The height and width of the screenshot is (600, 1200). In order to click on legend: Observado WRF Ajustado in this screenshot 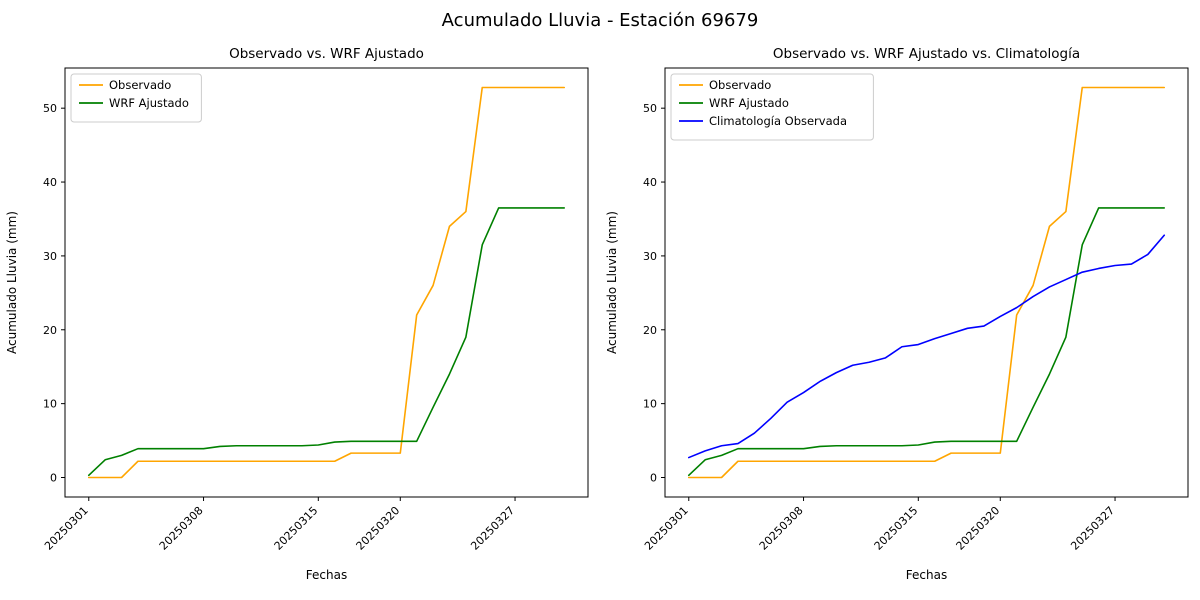, I will do `click(136, 98)`.